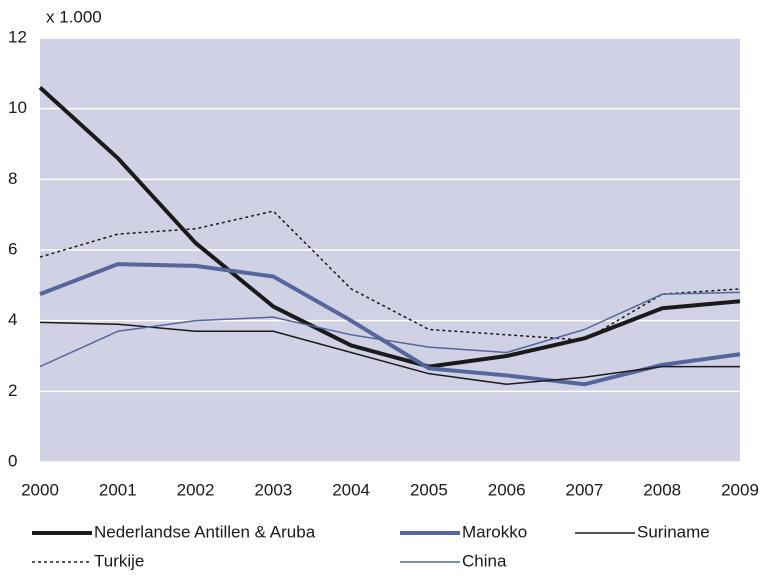  Describe the element at coordinates (196, 489) in the screenshot. I see `x-tick-label: 2002` at that location.